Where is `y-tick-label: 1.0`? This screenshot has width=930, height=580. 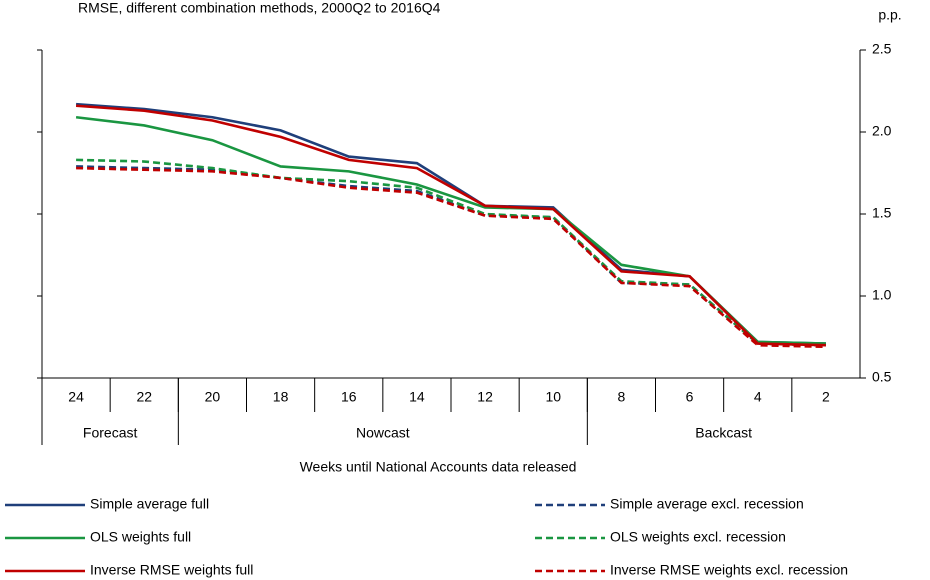 y-tick-label: 1.0 is located at coordinates (882, 295).